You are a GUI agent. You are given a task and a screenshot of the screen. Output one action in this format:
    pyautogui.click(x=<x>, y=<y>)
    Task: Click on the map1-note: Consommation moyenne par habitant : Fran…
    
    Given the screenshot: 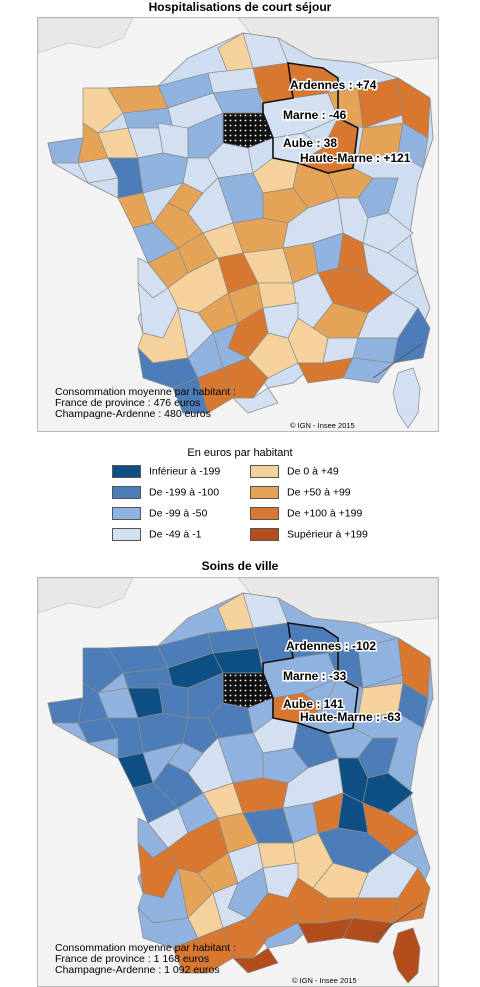 What is the action you would take?
    pyautogui.click(x=145, y=403)
    